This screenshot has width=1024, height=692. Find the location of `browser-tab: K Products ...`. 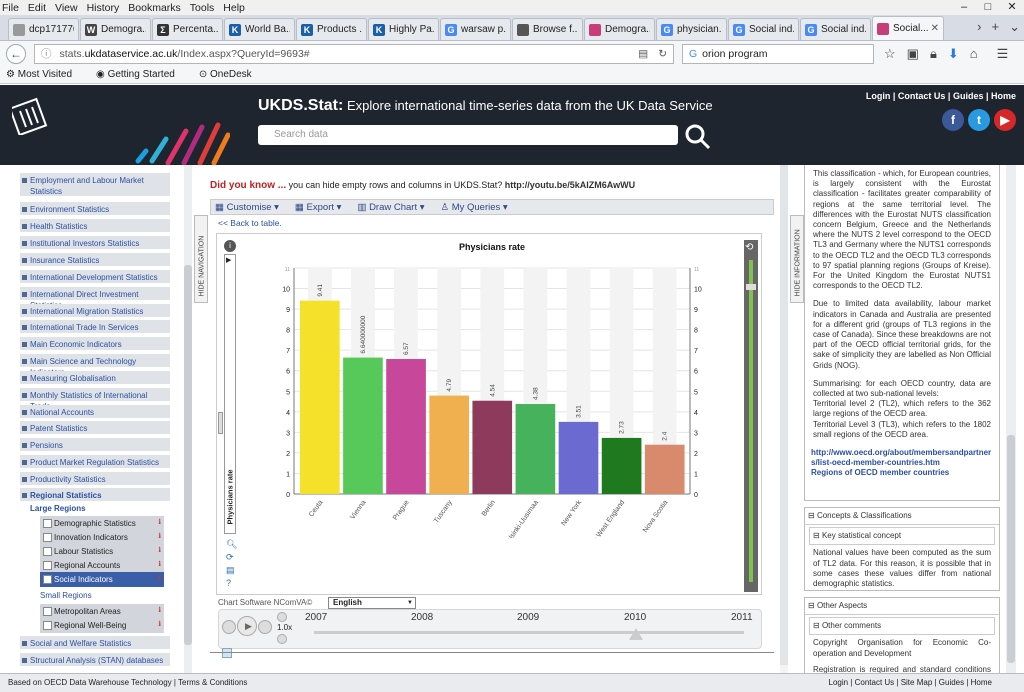

browser-tab: K Products ... is located at coordinates (331, 29).